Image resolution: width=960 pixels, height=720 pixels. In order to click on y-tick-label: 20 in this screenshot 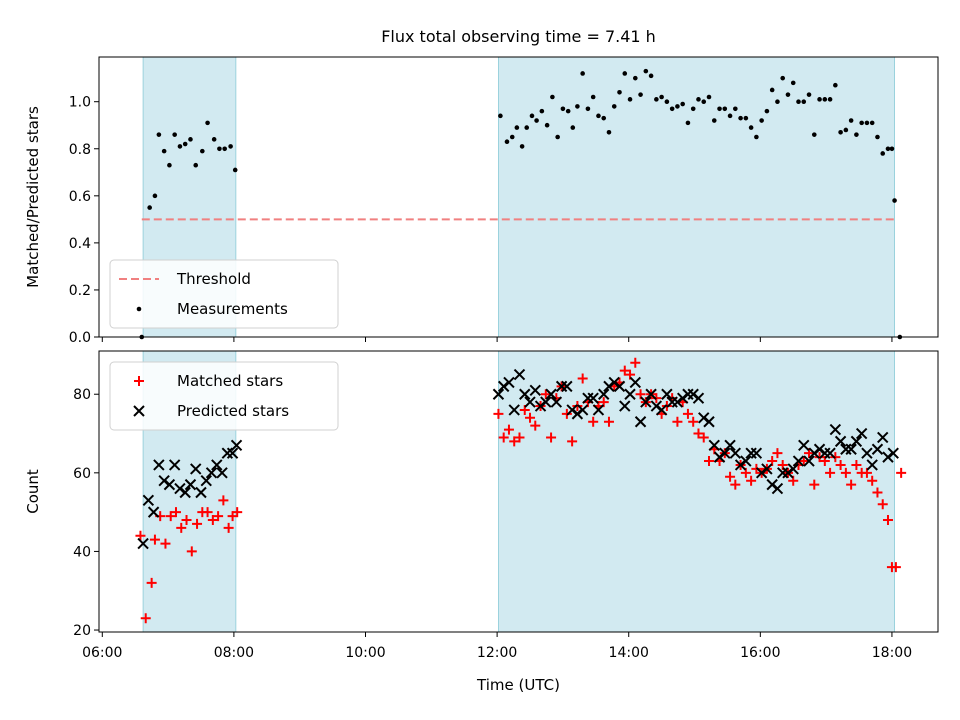, I will do `click(82, 631)`.